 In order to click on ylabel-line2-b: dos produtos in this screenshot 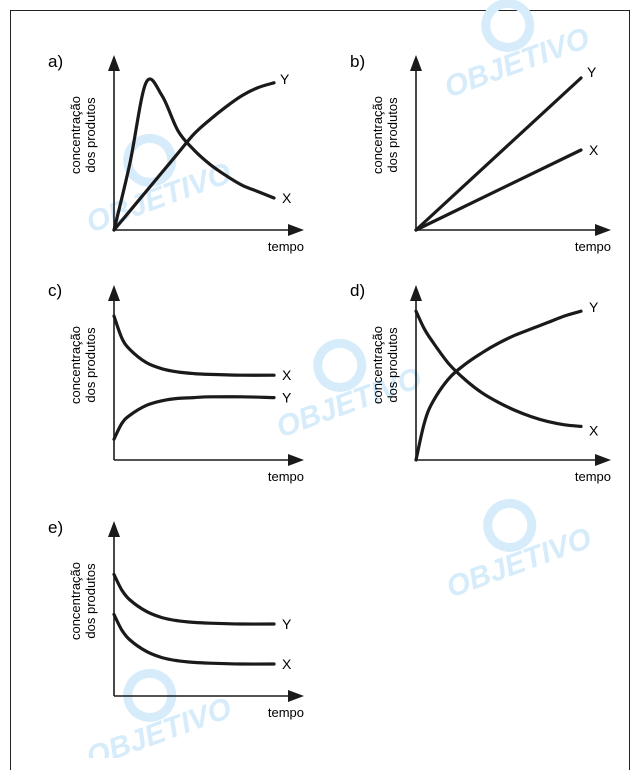, I will do `click(392, 135)`.